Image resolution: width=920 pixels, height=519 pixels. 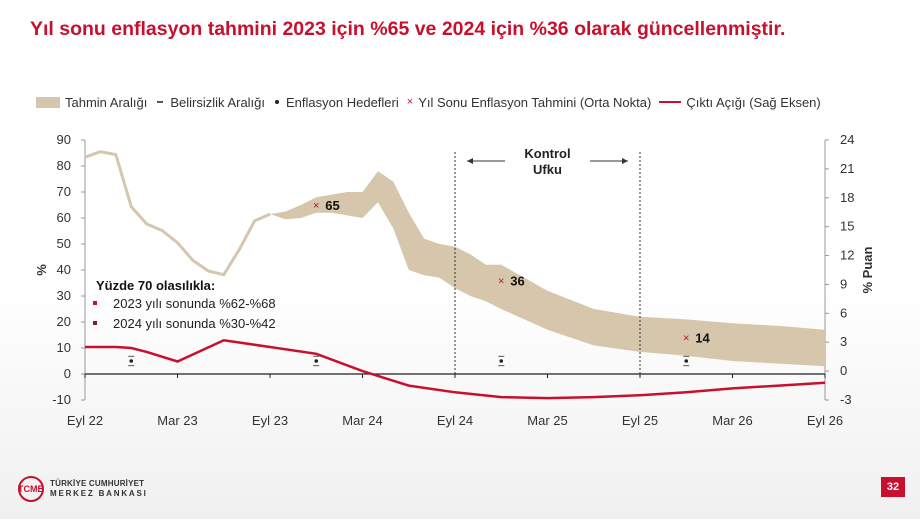 What do you see at coordinates (194, 303) in the screenshot?
I see `annotation-line-1: 2023 yılı sonunda %62-%68` at bounding box center [194, 303].